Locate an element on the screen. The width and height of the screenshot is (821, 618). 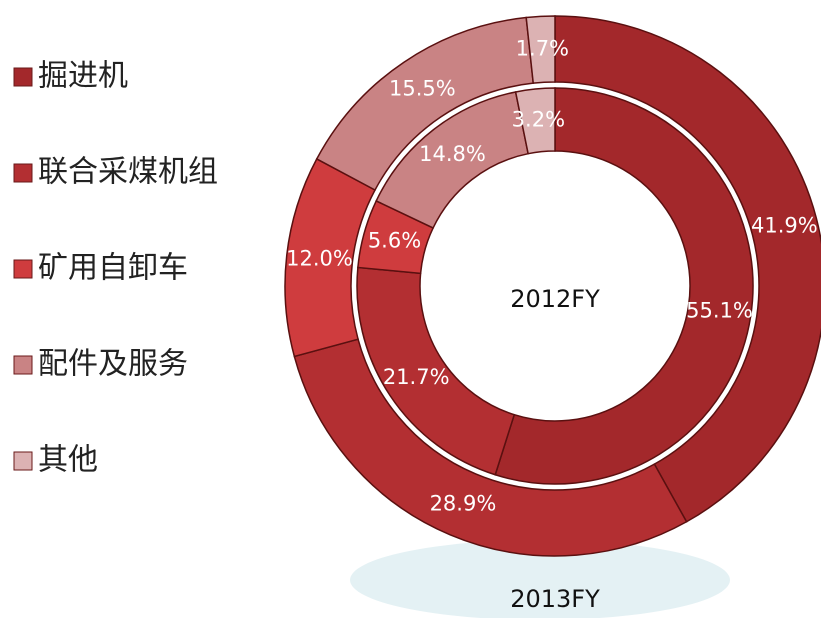
legend-label: 矿用自卸车 is located at coordinates (113, 268).